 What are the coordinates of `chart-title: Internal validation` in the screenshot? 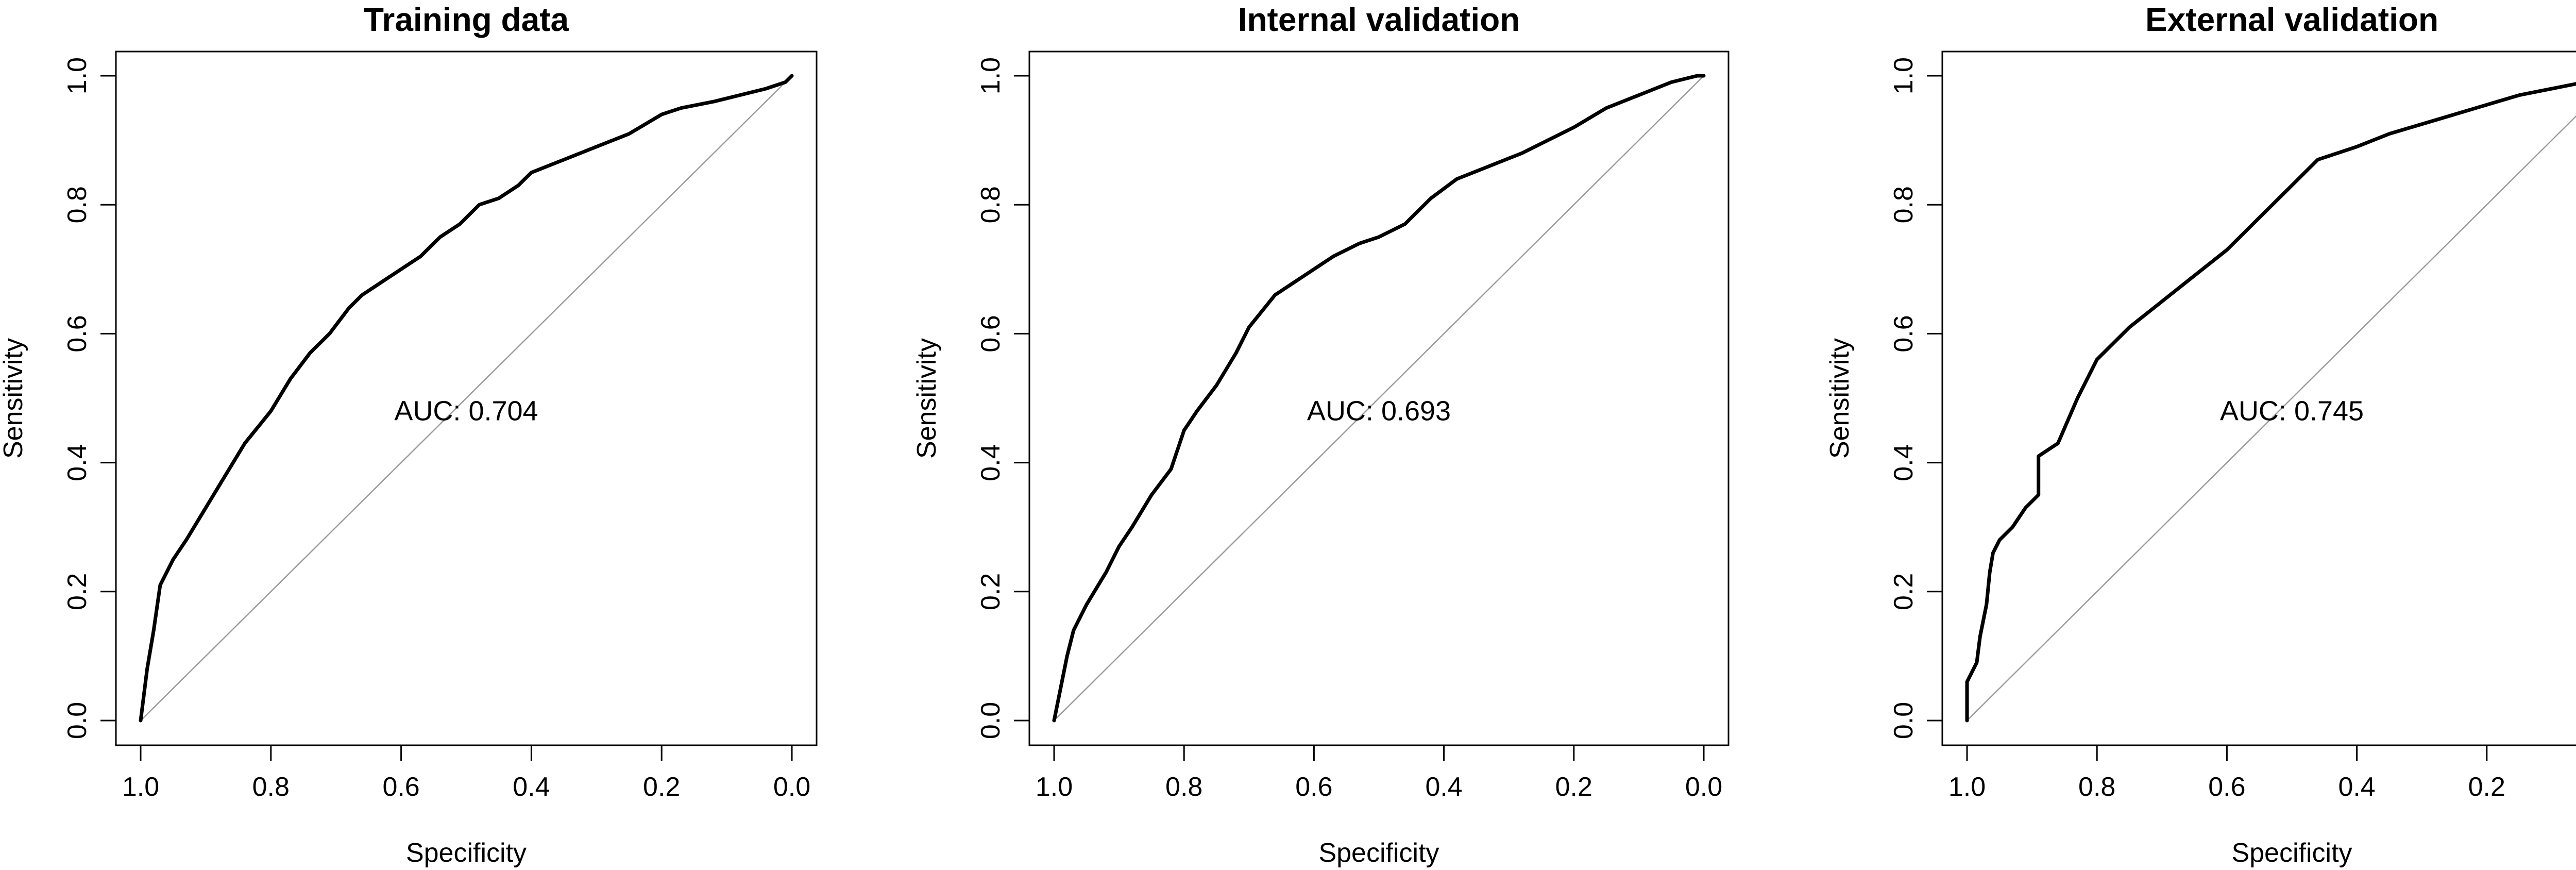 It's located at (1379, 19).